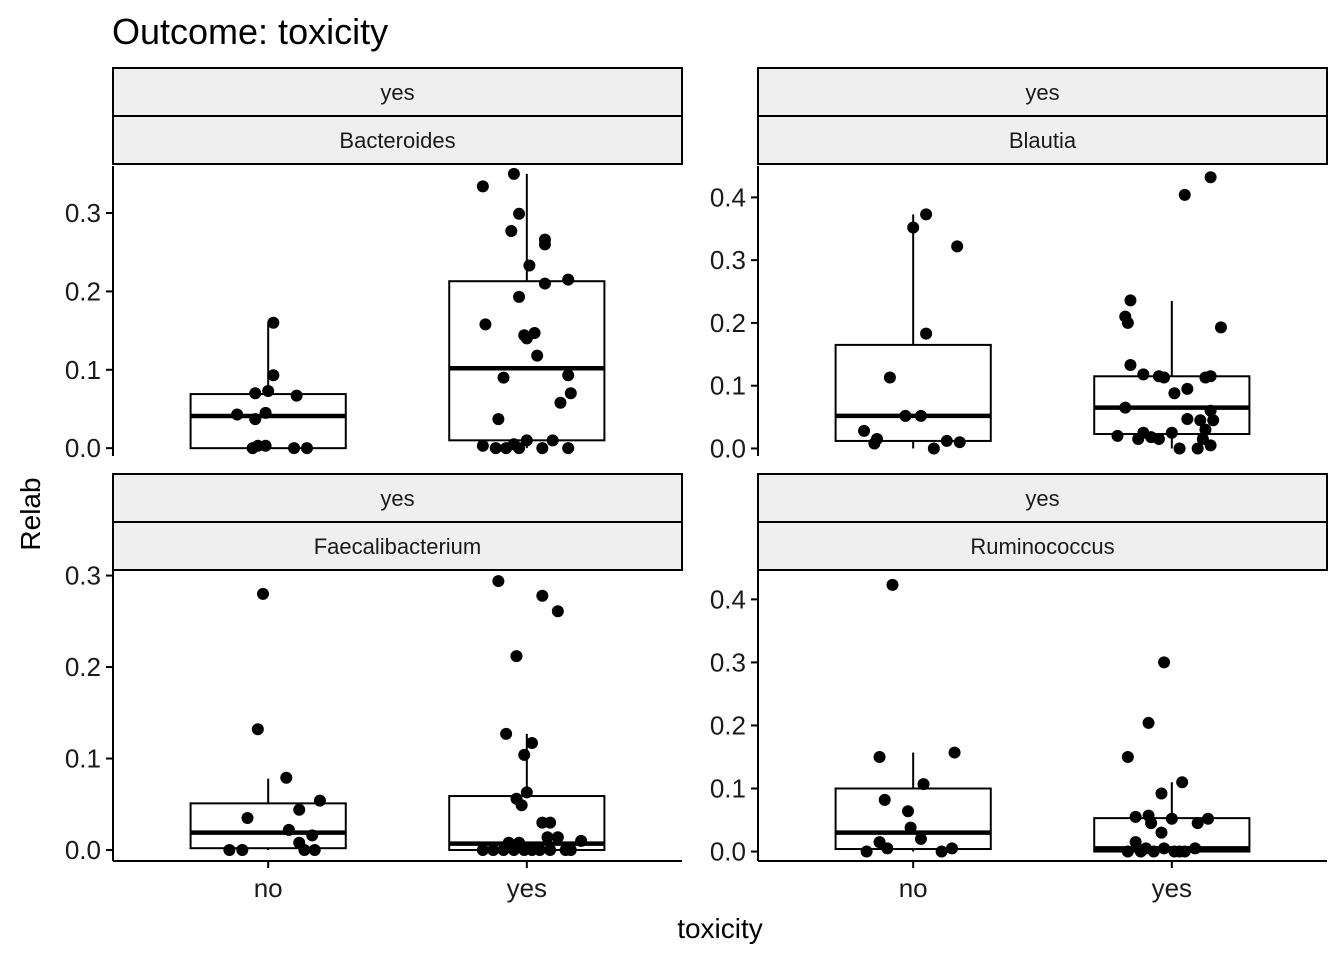  Describe the element at coordinates (1043, 140) in the screenshot. I see `facet-strip-bottom-label: Blautia` at that location.